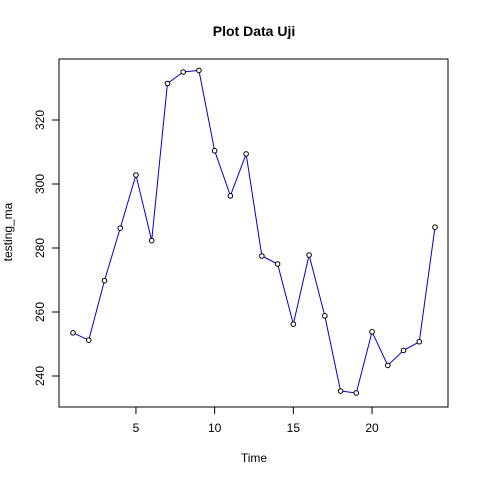  Describe the element at coordinates (372, 428) in the screenshot. I see `x-tick-label: 20` at that location.